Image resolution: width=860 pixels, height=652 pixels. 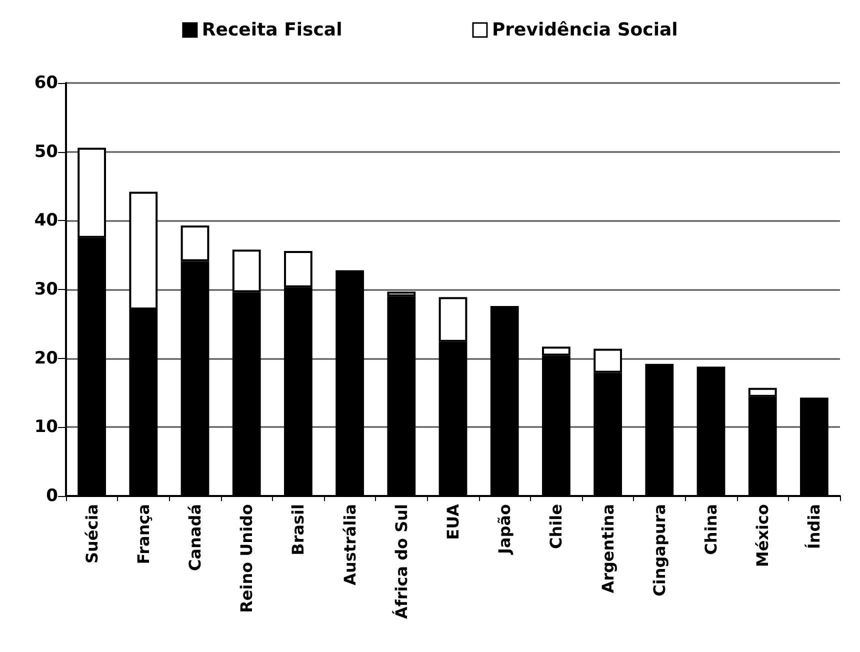 I want to click on x-tick-label: México, so click(x=762, y=536).